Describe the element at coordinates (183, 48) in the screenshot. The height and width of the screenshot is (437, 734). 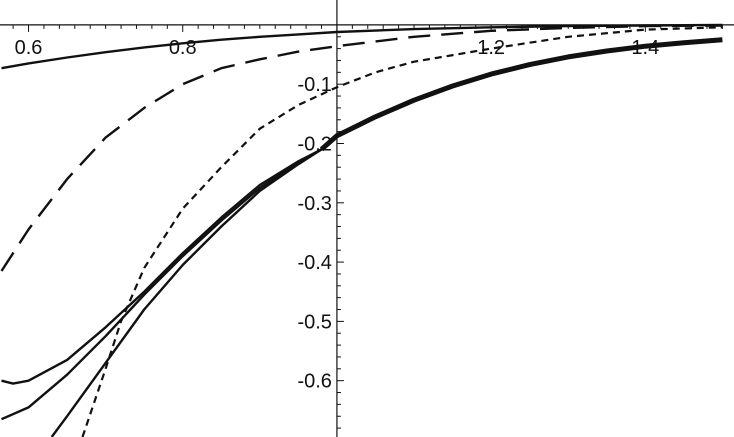
I see `x-tick-label: 0.8` at that location.